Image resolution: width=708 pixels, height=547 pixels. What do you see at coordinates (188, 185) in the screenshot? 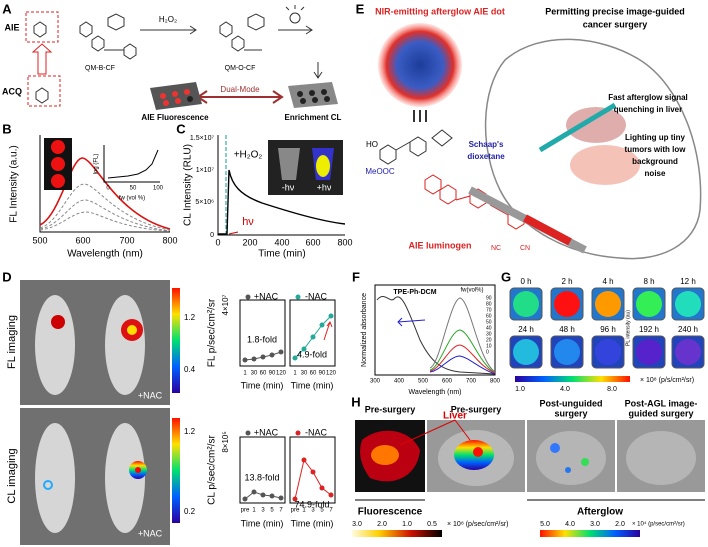
I see `label: CL Intensity (RLU)` at bounding box center [188, 185].